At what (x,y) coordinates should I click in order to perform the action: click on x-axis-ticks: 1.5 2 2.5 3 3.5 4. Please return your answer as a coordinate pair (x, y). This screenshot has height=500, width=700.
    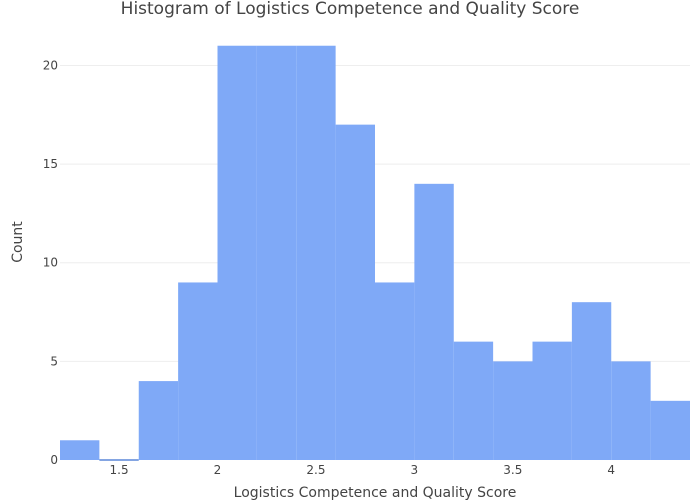
    Looking at the image, I should click on (363, 470).